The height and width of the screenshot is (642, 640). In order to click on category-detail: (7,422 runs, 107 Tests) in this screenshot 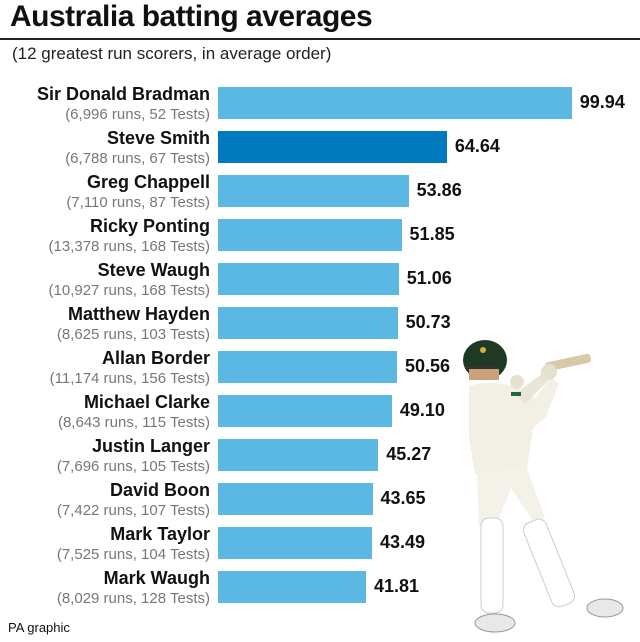, I will do `click(133, 510)`.